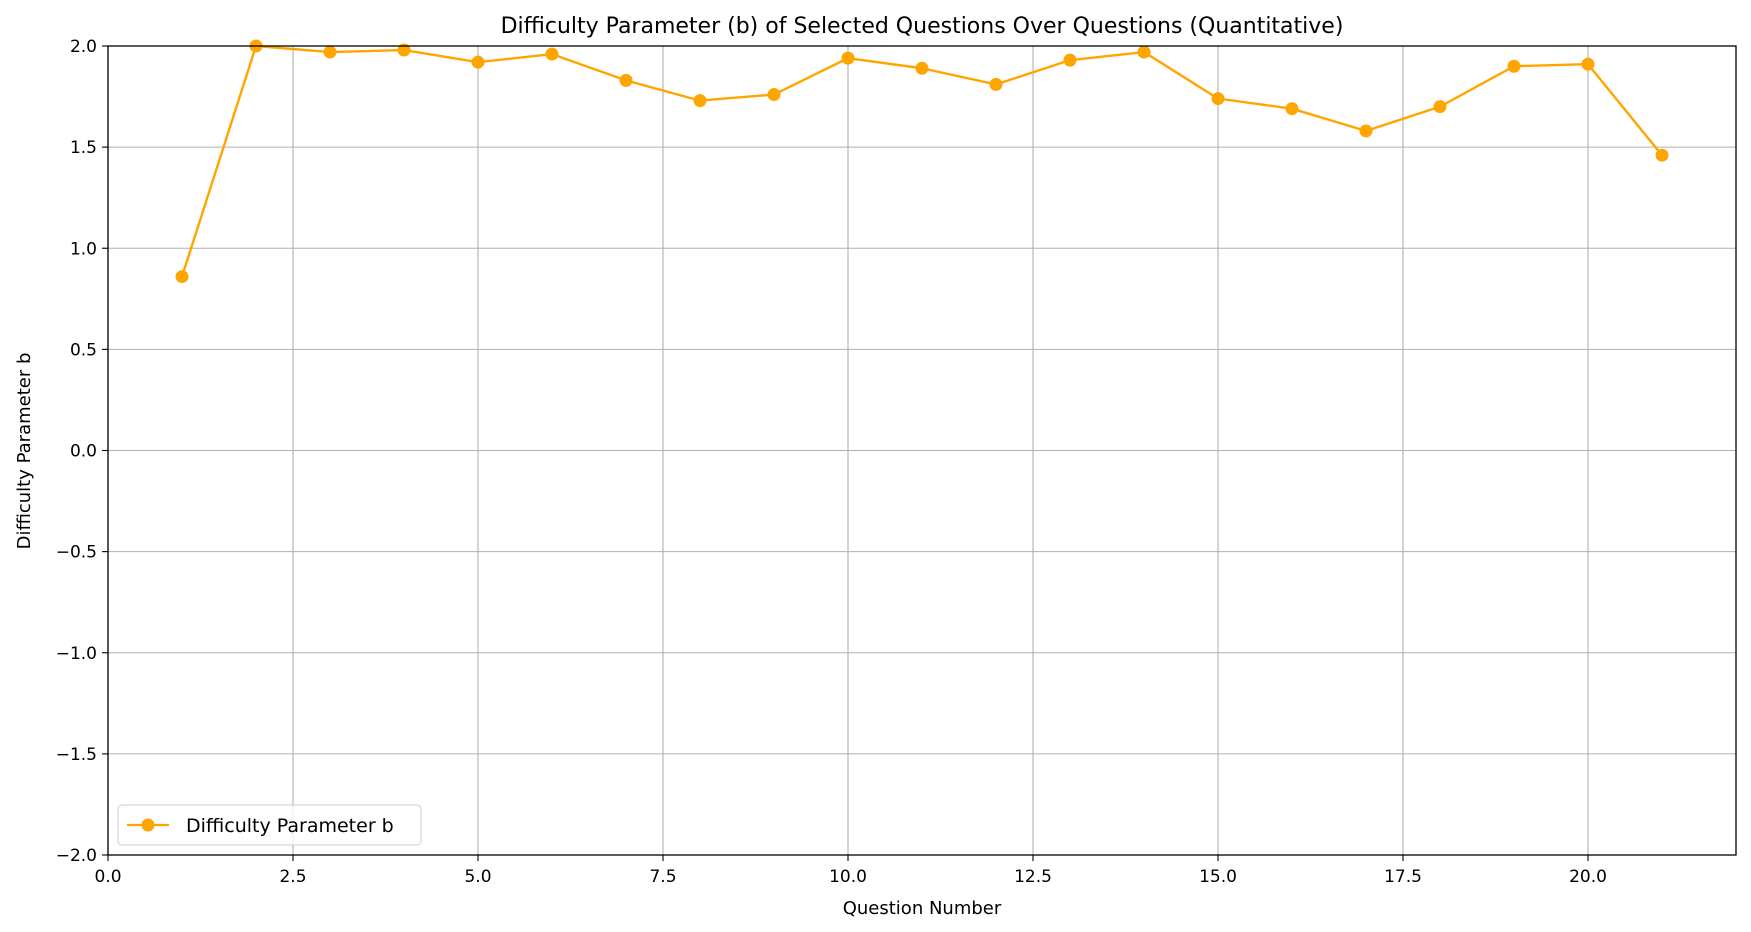 This screenshot has height=932, width=1751. I want to click on legend-box, so click(269, 825).